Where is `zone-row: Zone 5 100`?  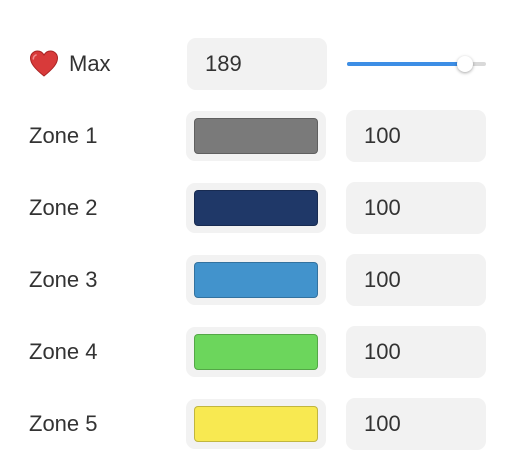 zone-row: Zone 5 100 is located at coordinates (257, 424).